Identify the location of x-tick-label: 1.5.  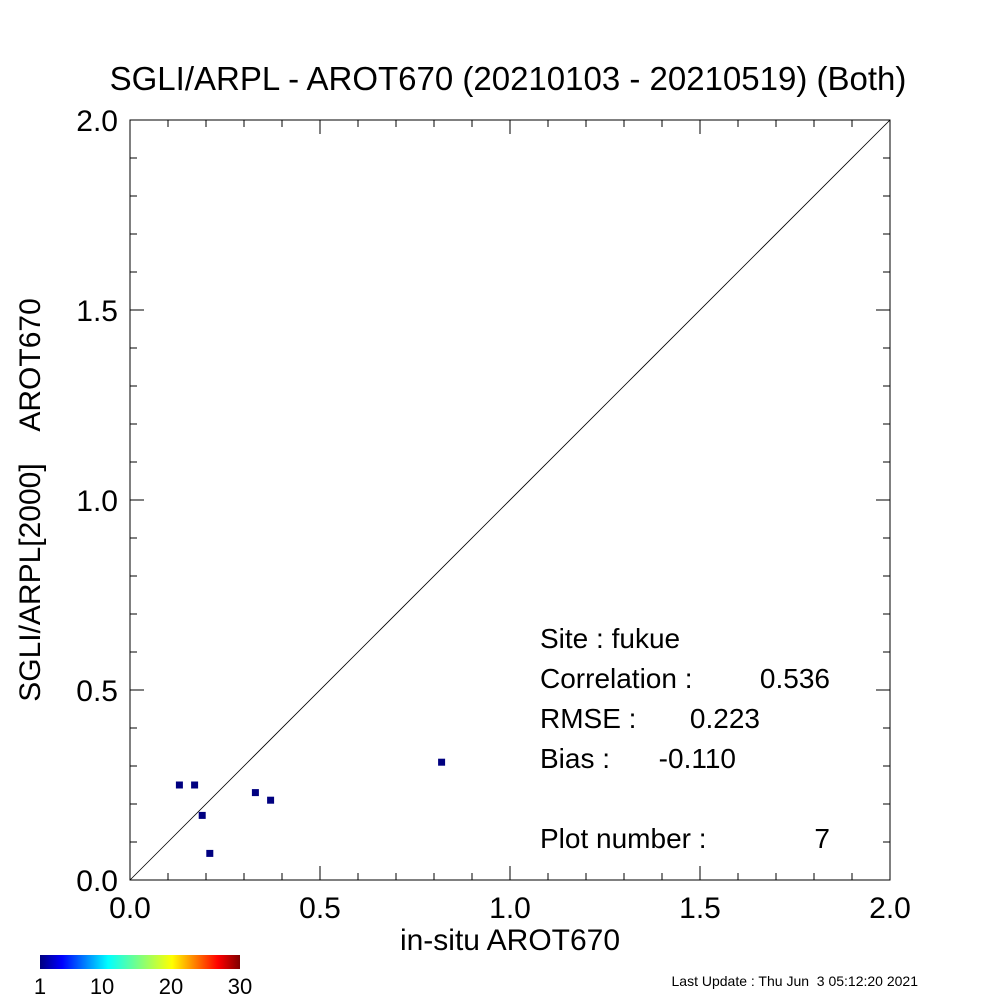
(700, 908).